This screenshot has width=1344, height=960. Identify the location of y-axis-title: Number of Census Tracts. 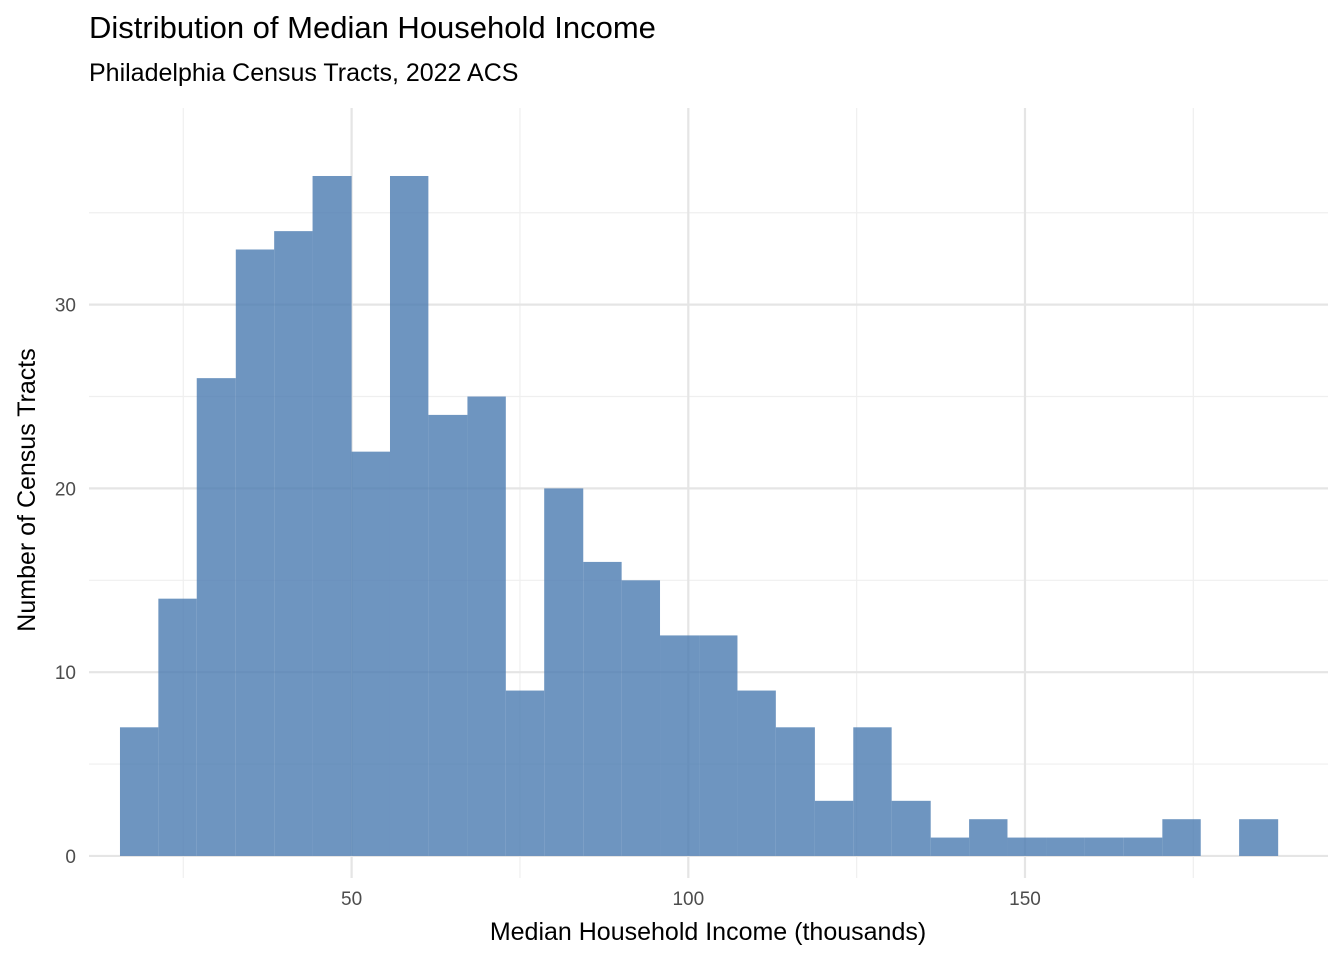
(27, 489).